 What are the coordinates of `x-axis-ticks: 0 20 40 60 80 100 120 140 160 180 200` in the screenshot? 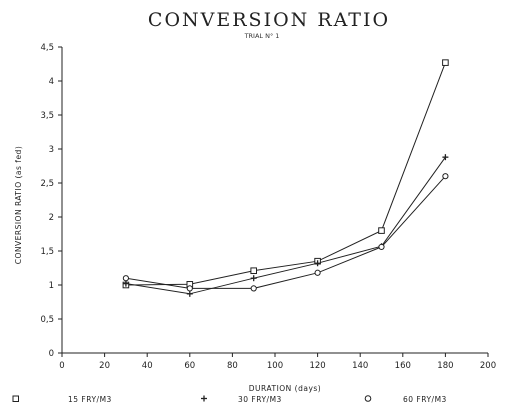 It's located at (277, 362).